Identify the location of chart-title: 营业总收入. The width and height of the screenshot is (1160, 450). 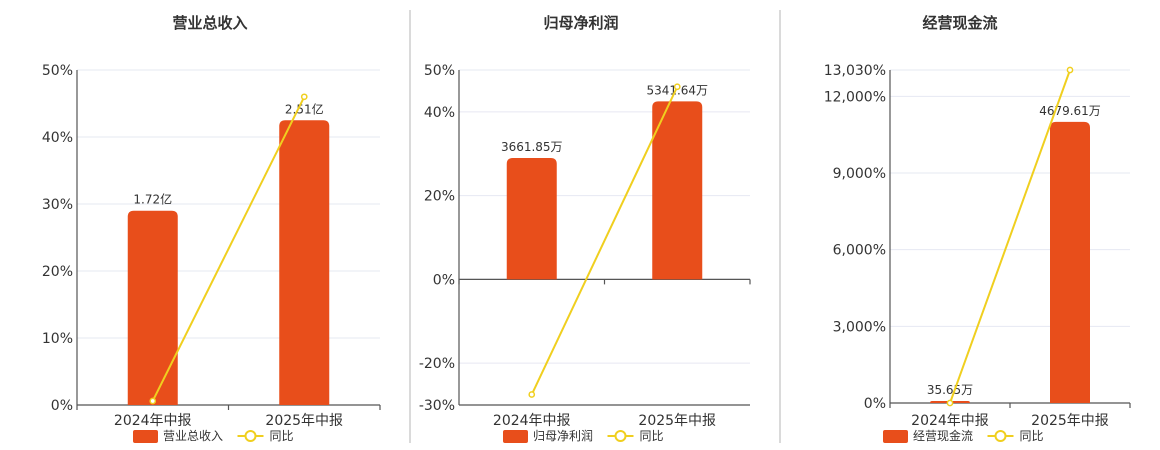
(209, 23).